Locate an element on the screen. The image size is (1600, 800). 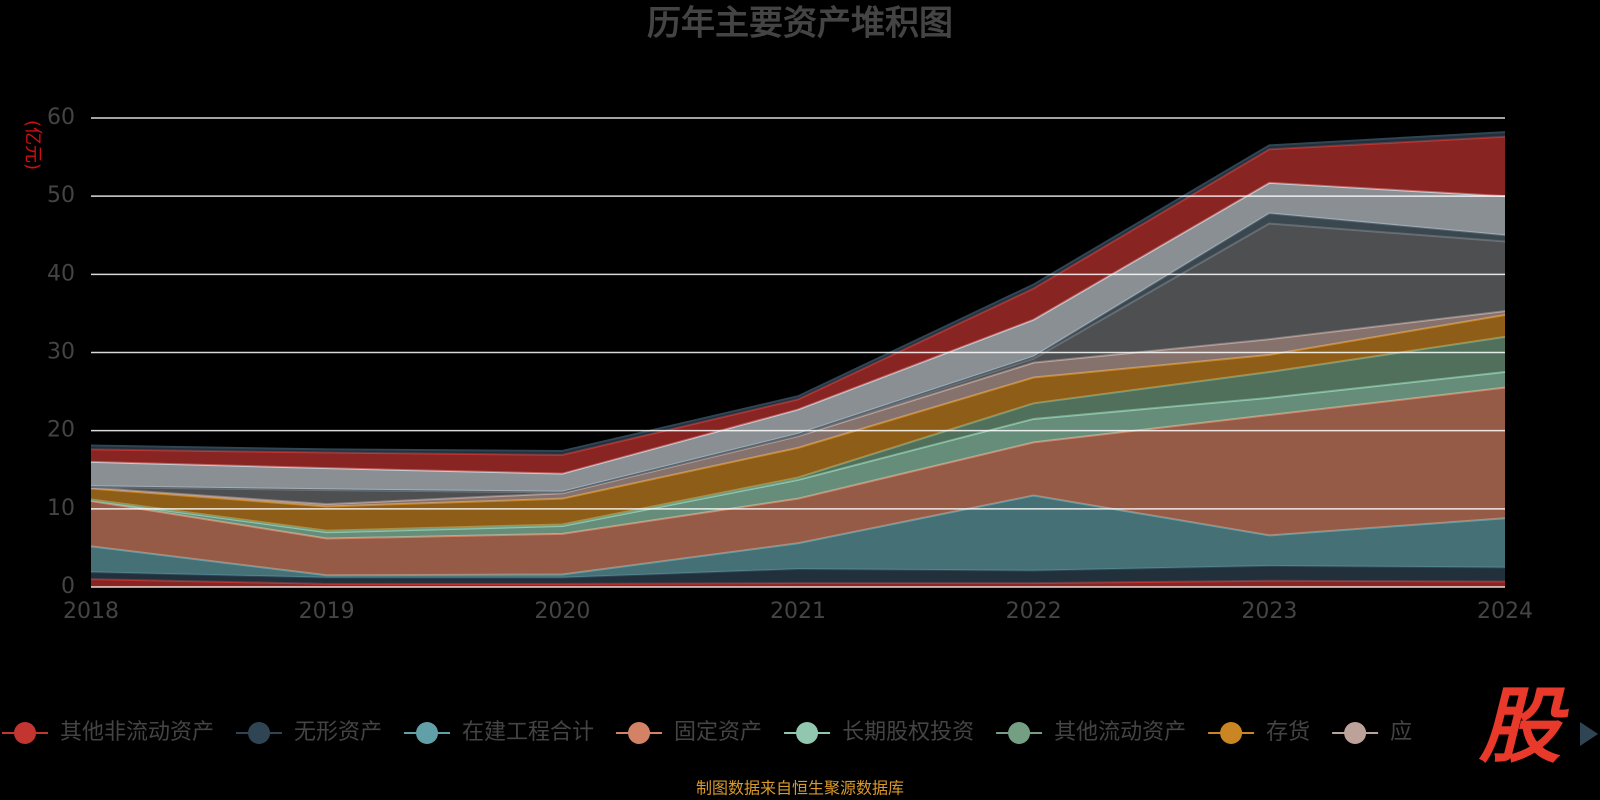
y-tick-label: 60 is located at coordinates (61, 117).